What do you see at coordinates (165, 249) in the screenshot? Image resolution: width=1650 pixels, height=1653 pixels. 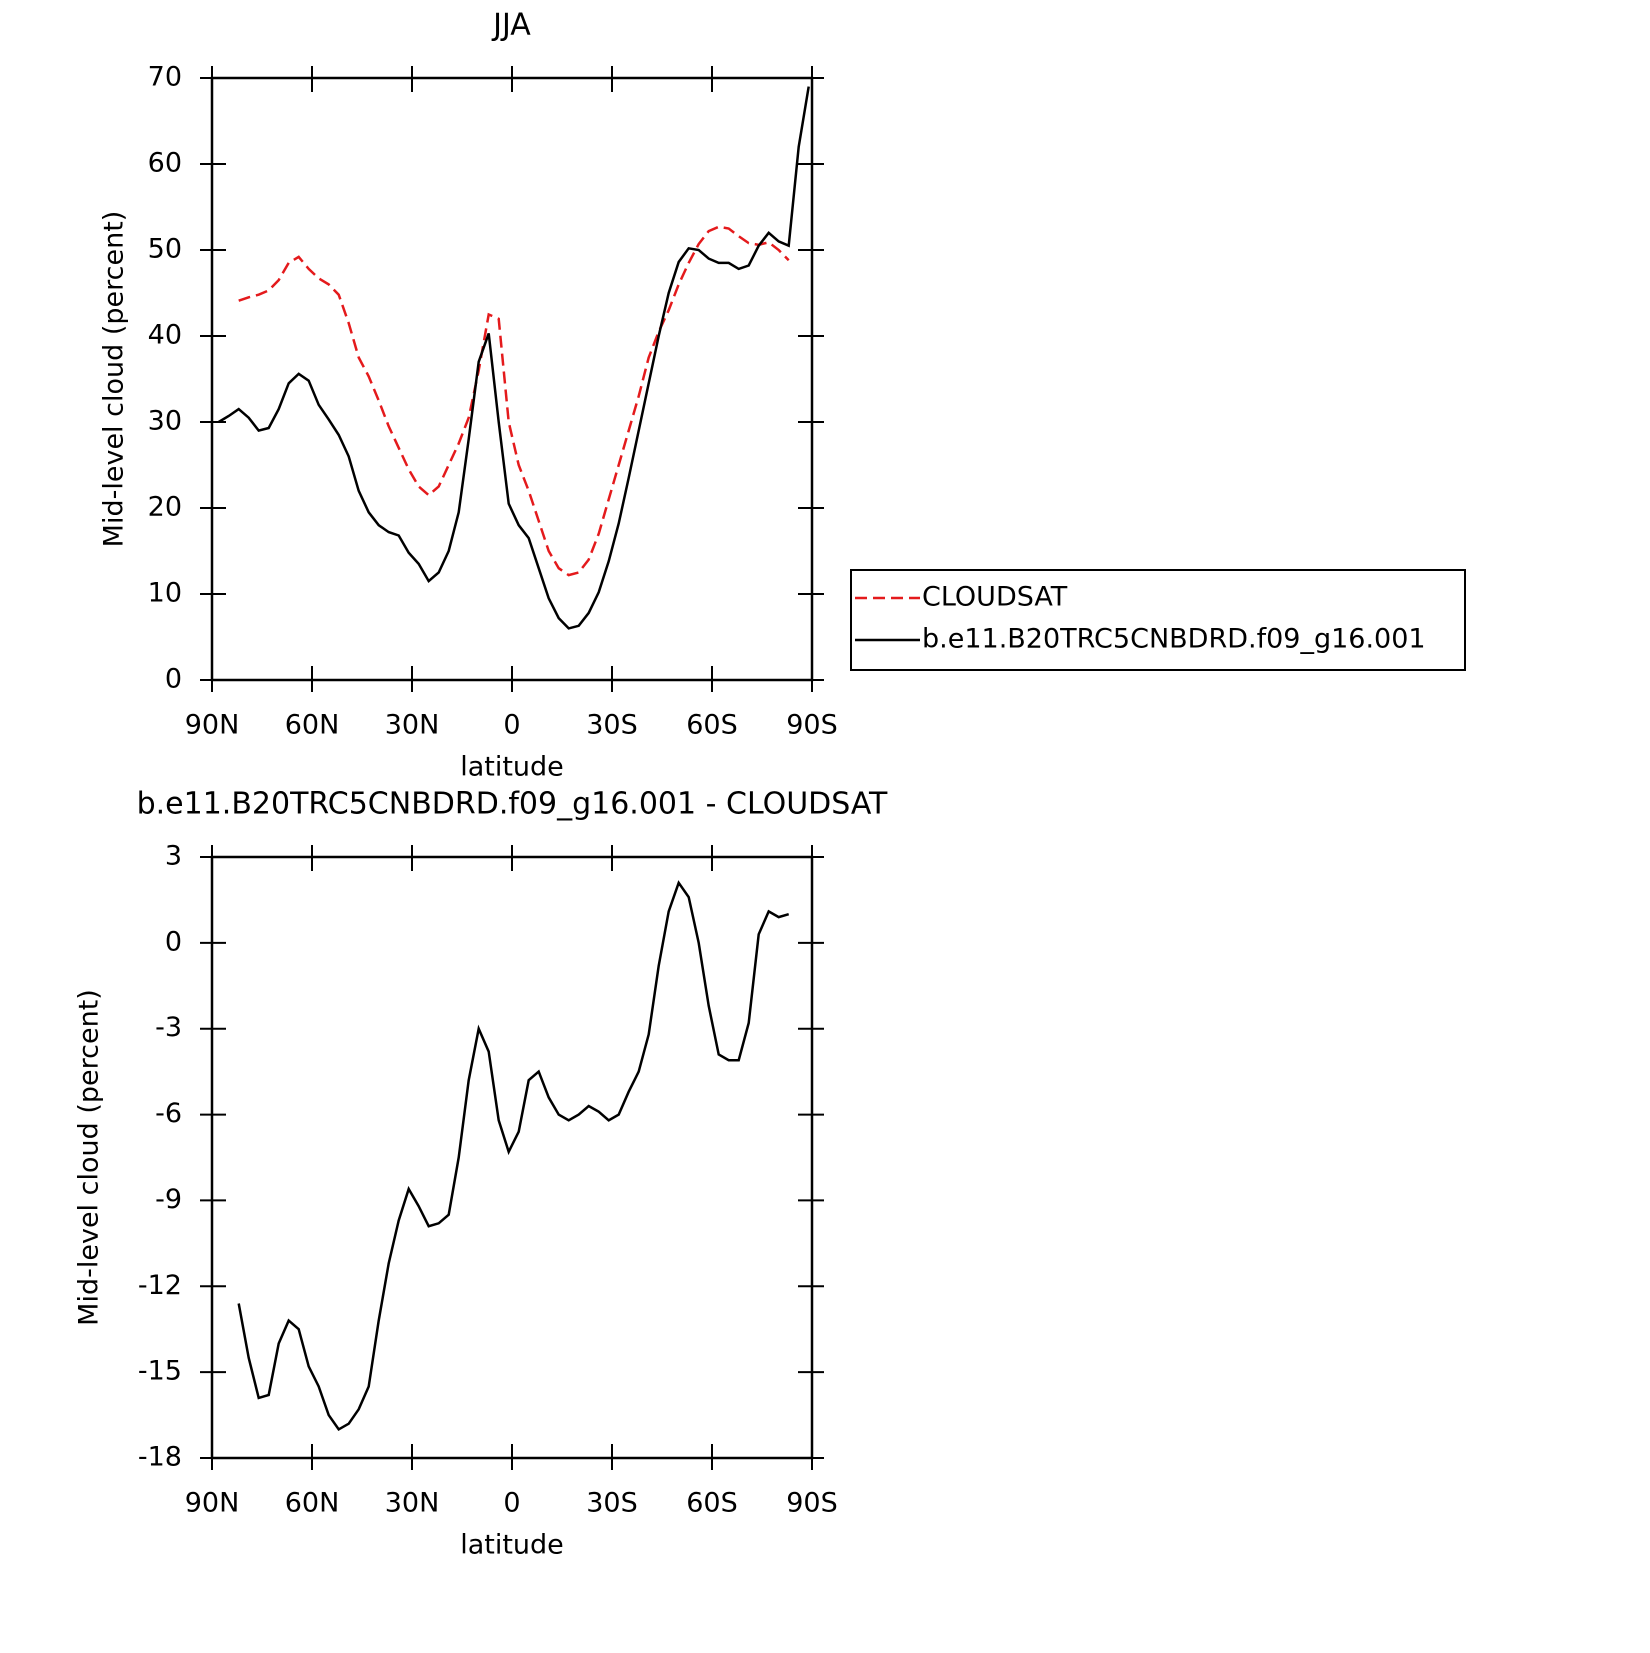 I see `y-tick-label: 50` at bounding box center [165, 249].